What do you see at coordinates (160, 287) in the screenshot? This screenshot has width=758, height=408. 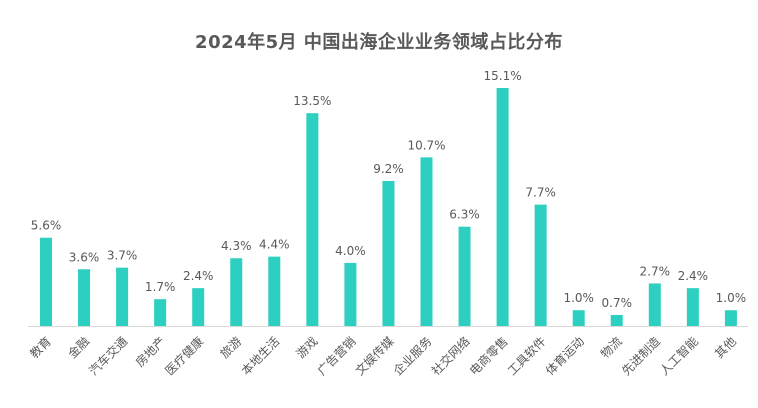 I see `data-label: 1.7%` at bounding box center [160, 287].